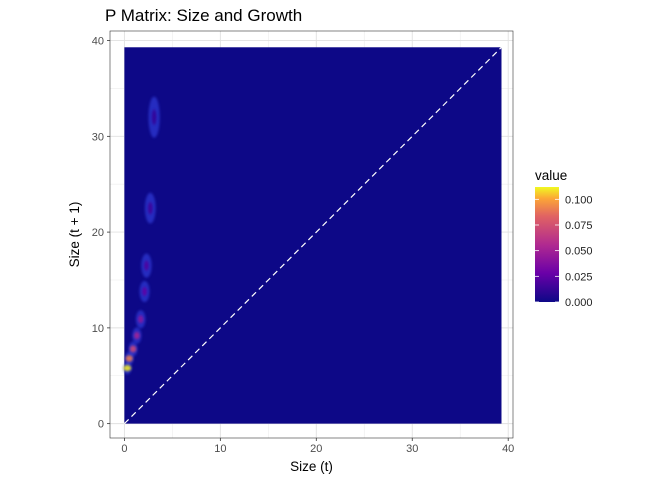 This screenshot has height=480, width=672. I want to click on legend-tick-label: 0.100, so click(579, 200).